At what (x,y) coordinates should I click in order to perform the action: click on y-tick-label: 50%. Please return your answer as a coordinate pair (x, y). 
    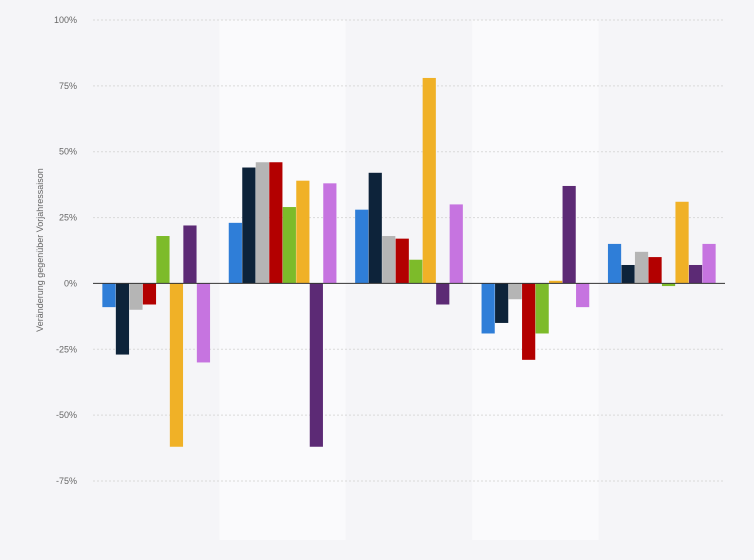
    Looking at the image, I should click on (68, 152).